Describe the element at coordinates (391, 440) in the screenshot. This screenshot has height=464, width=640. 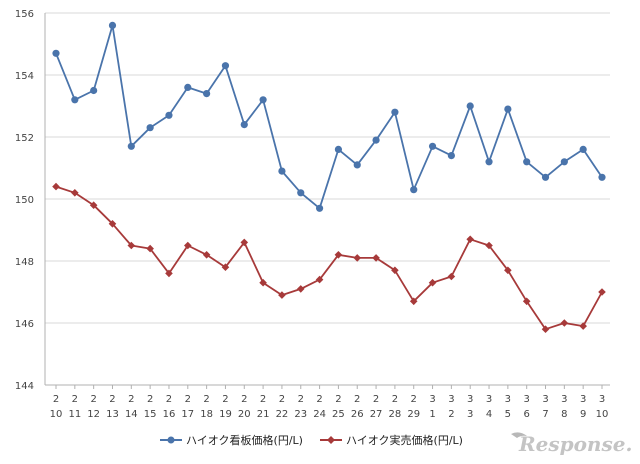
I see `legend-item-actual-price: ハイオク実売価格(円/L)` at that location.